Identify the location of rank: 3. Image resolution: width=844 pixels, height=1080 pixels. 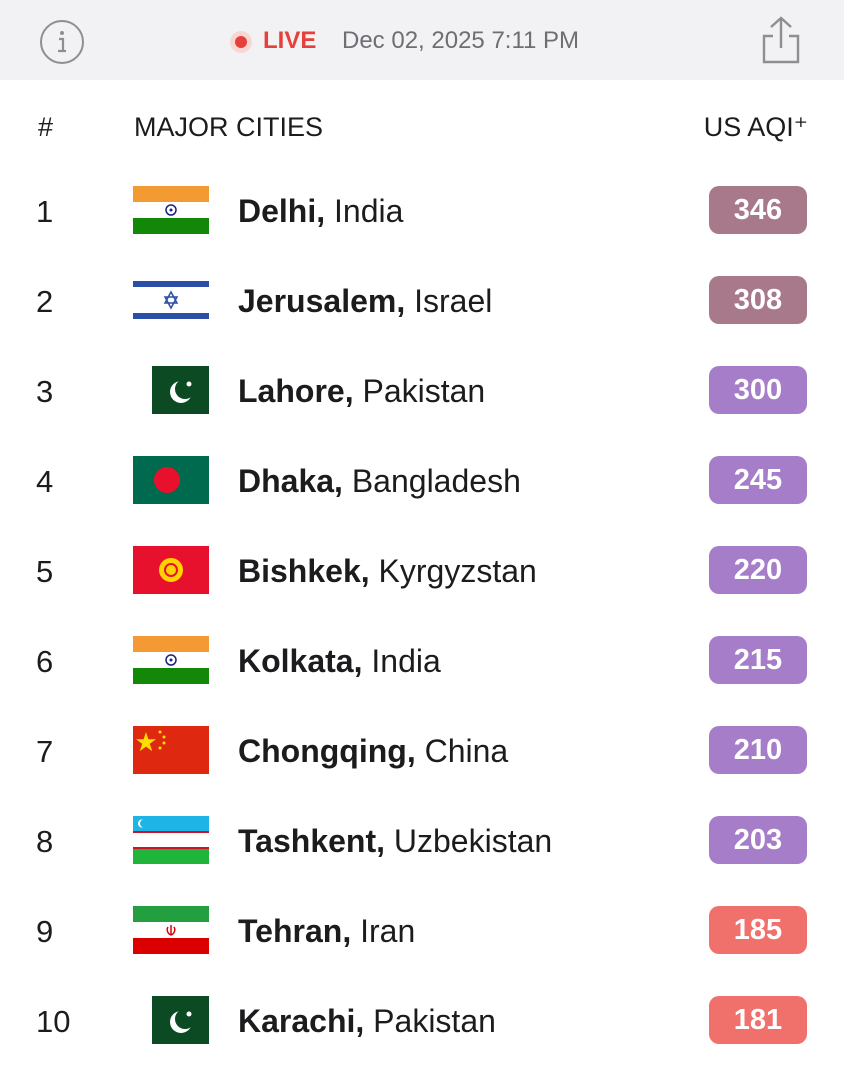
(45, 391).